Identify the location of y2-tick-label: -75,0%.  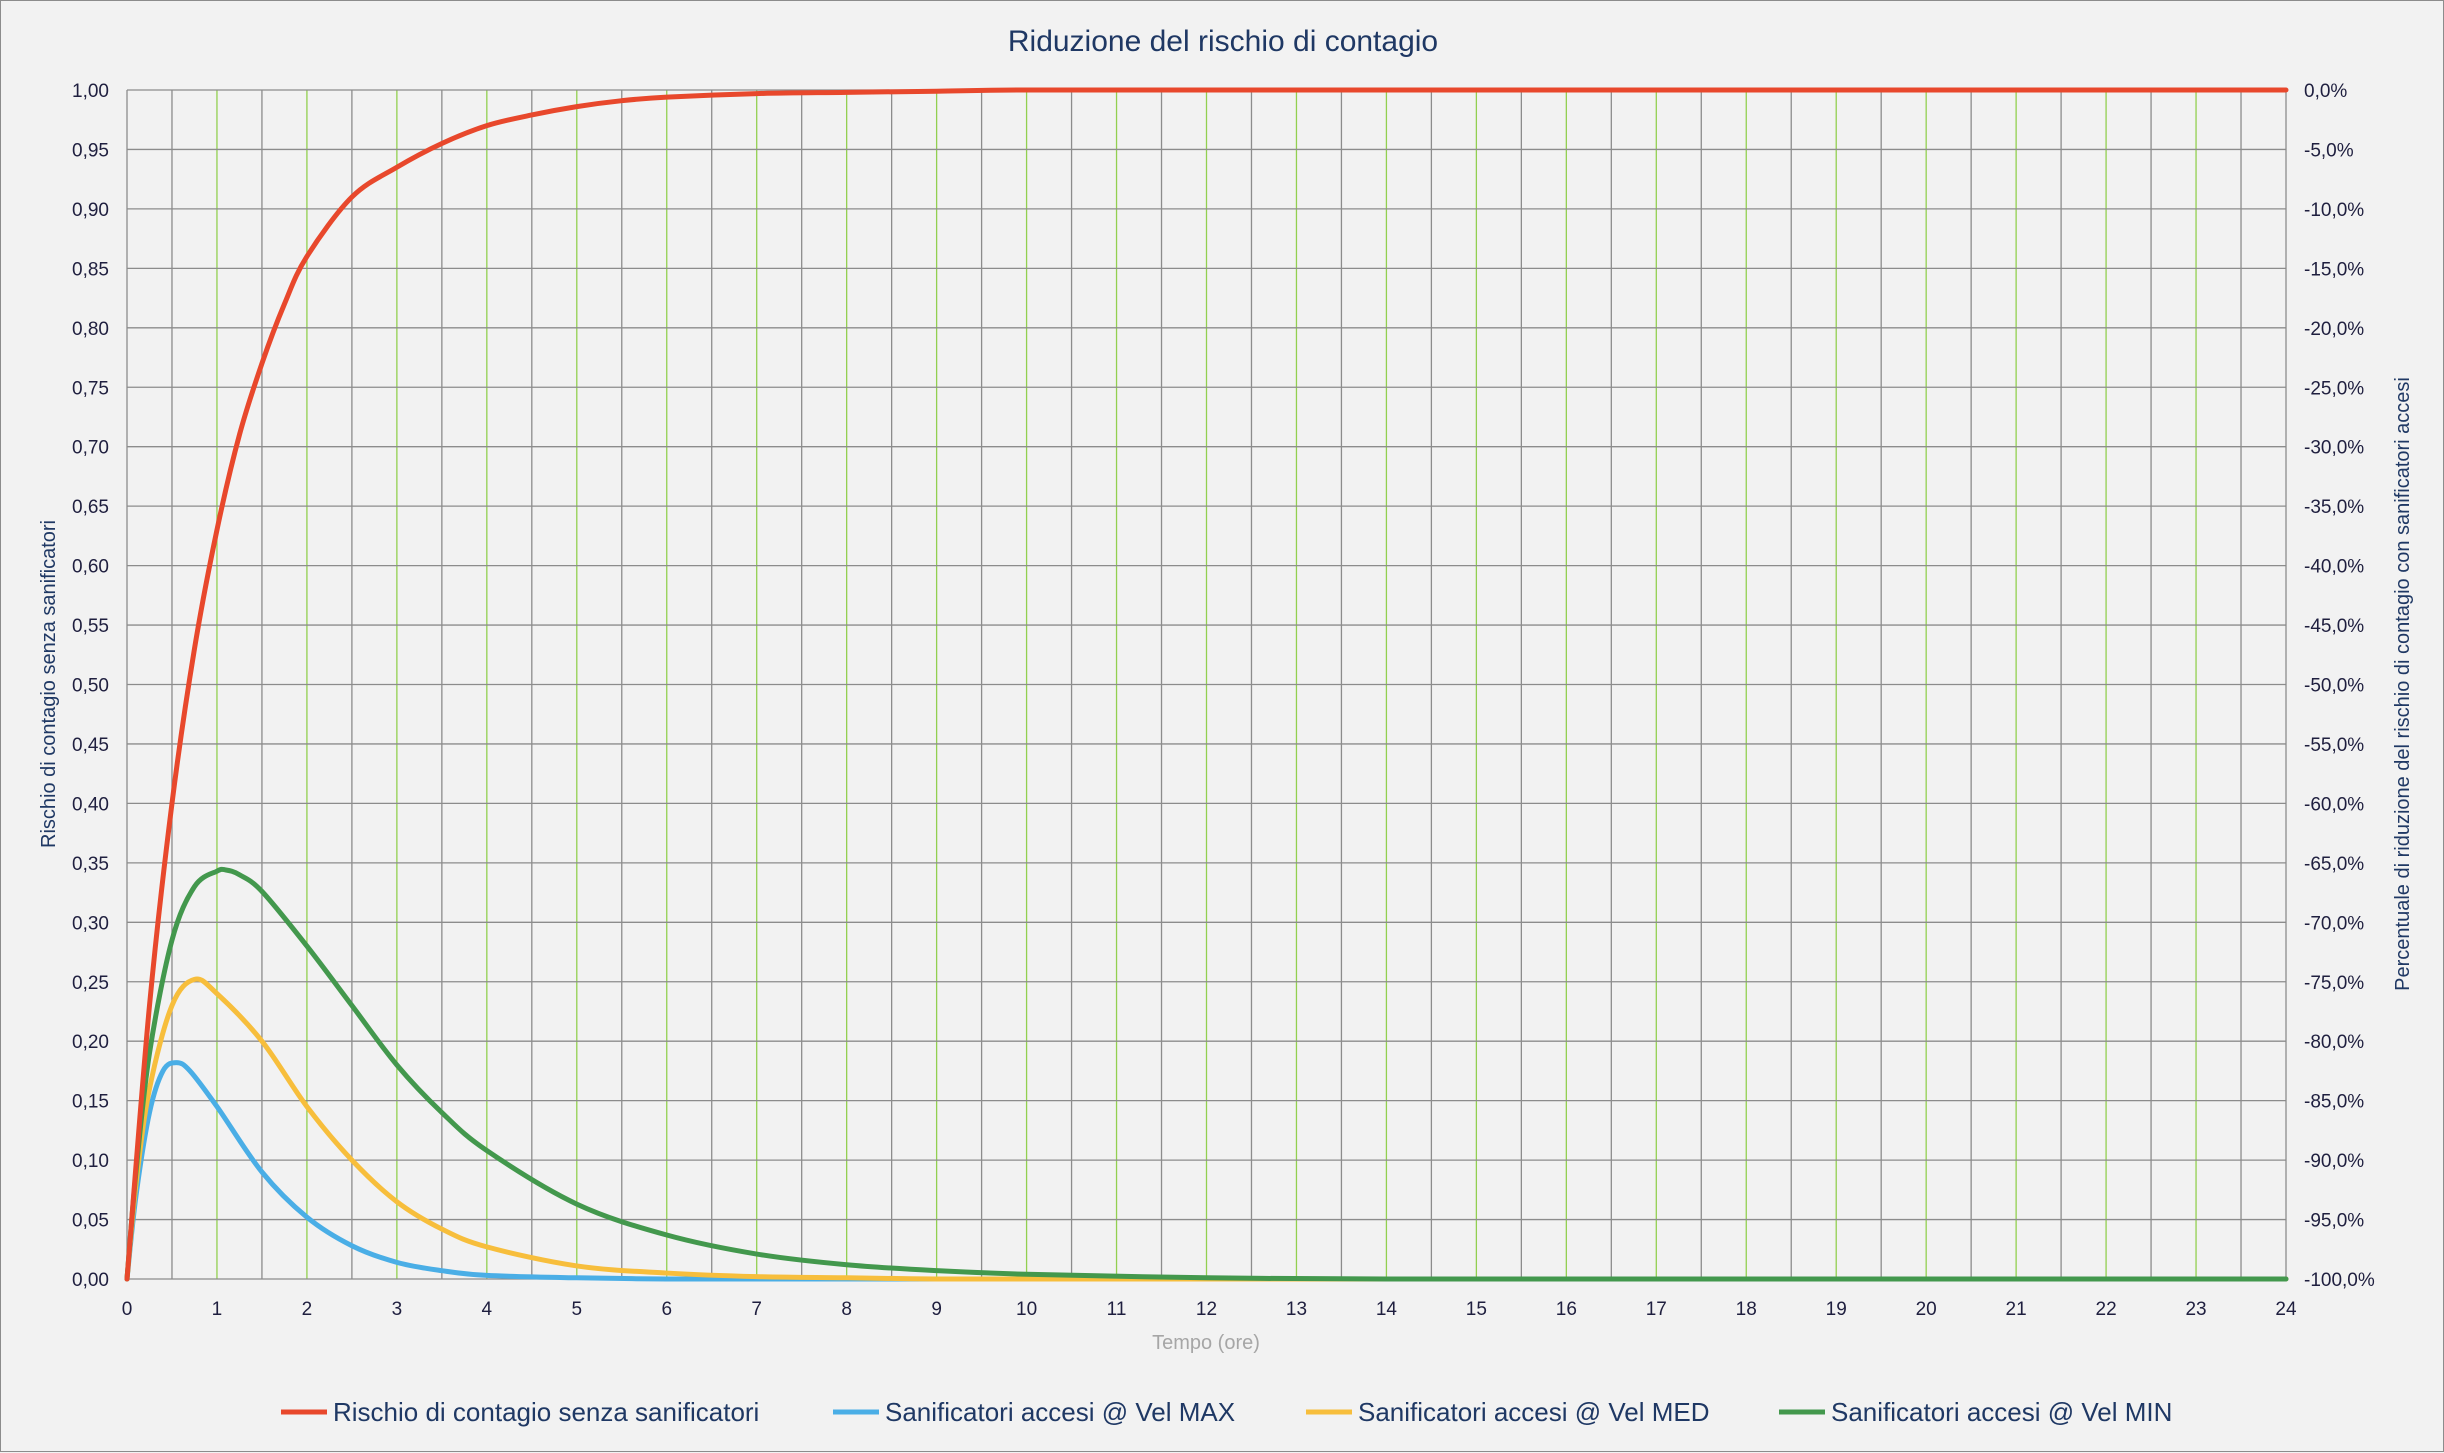
(2334, 983).